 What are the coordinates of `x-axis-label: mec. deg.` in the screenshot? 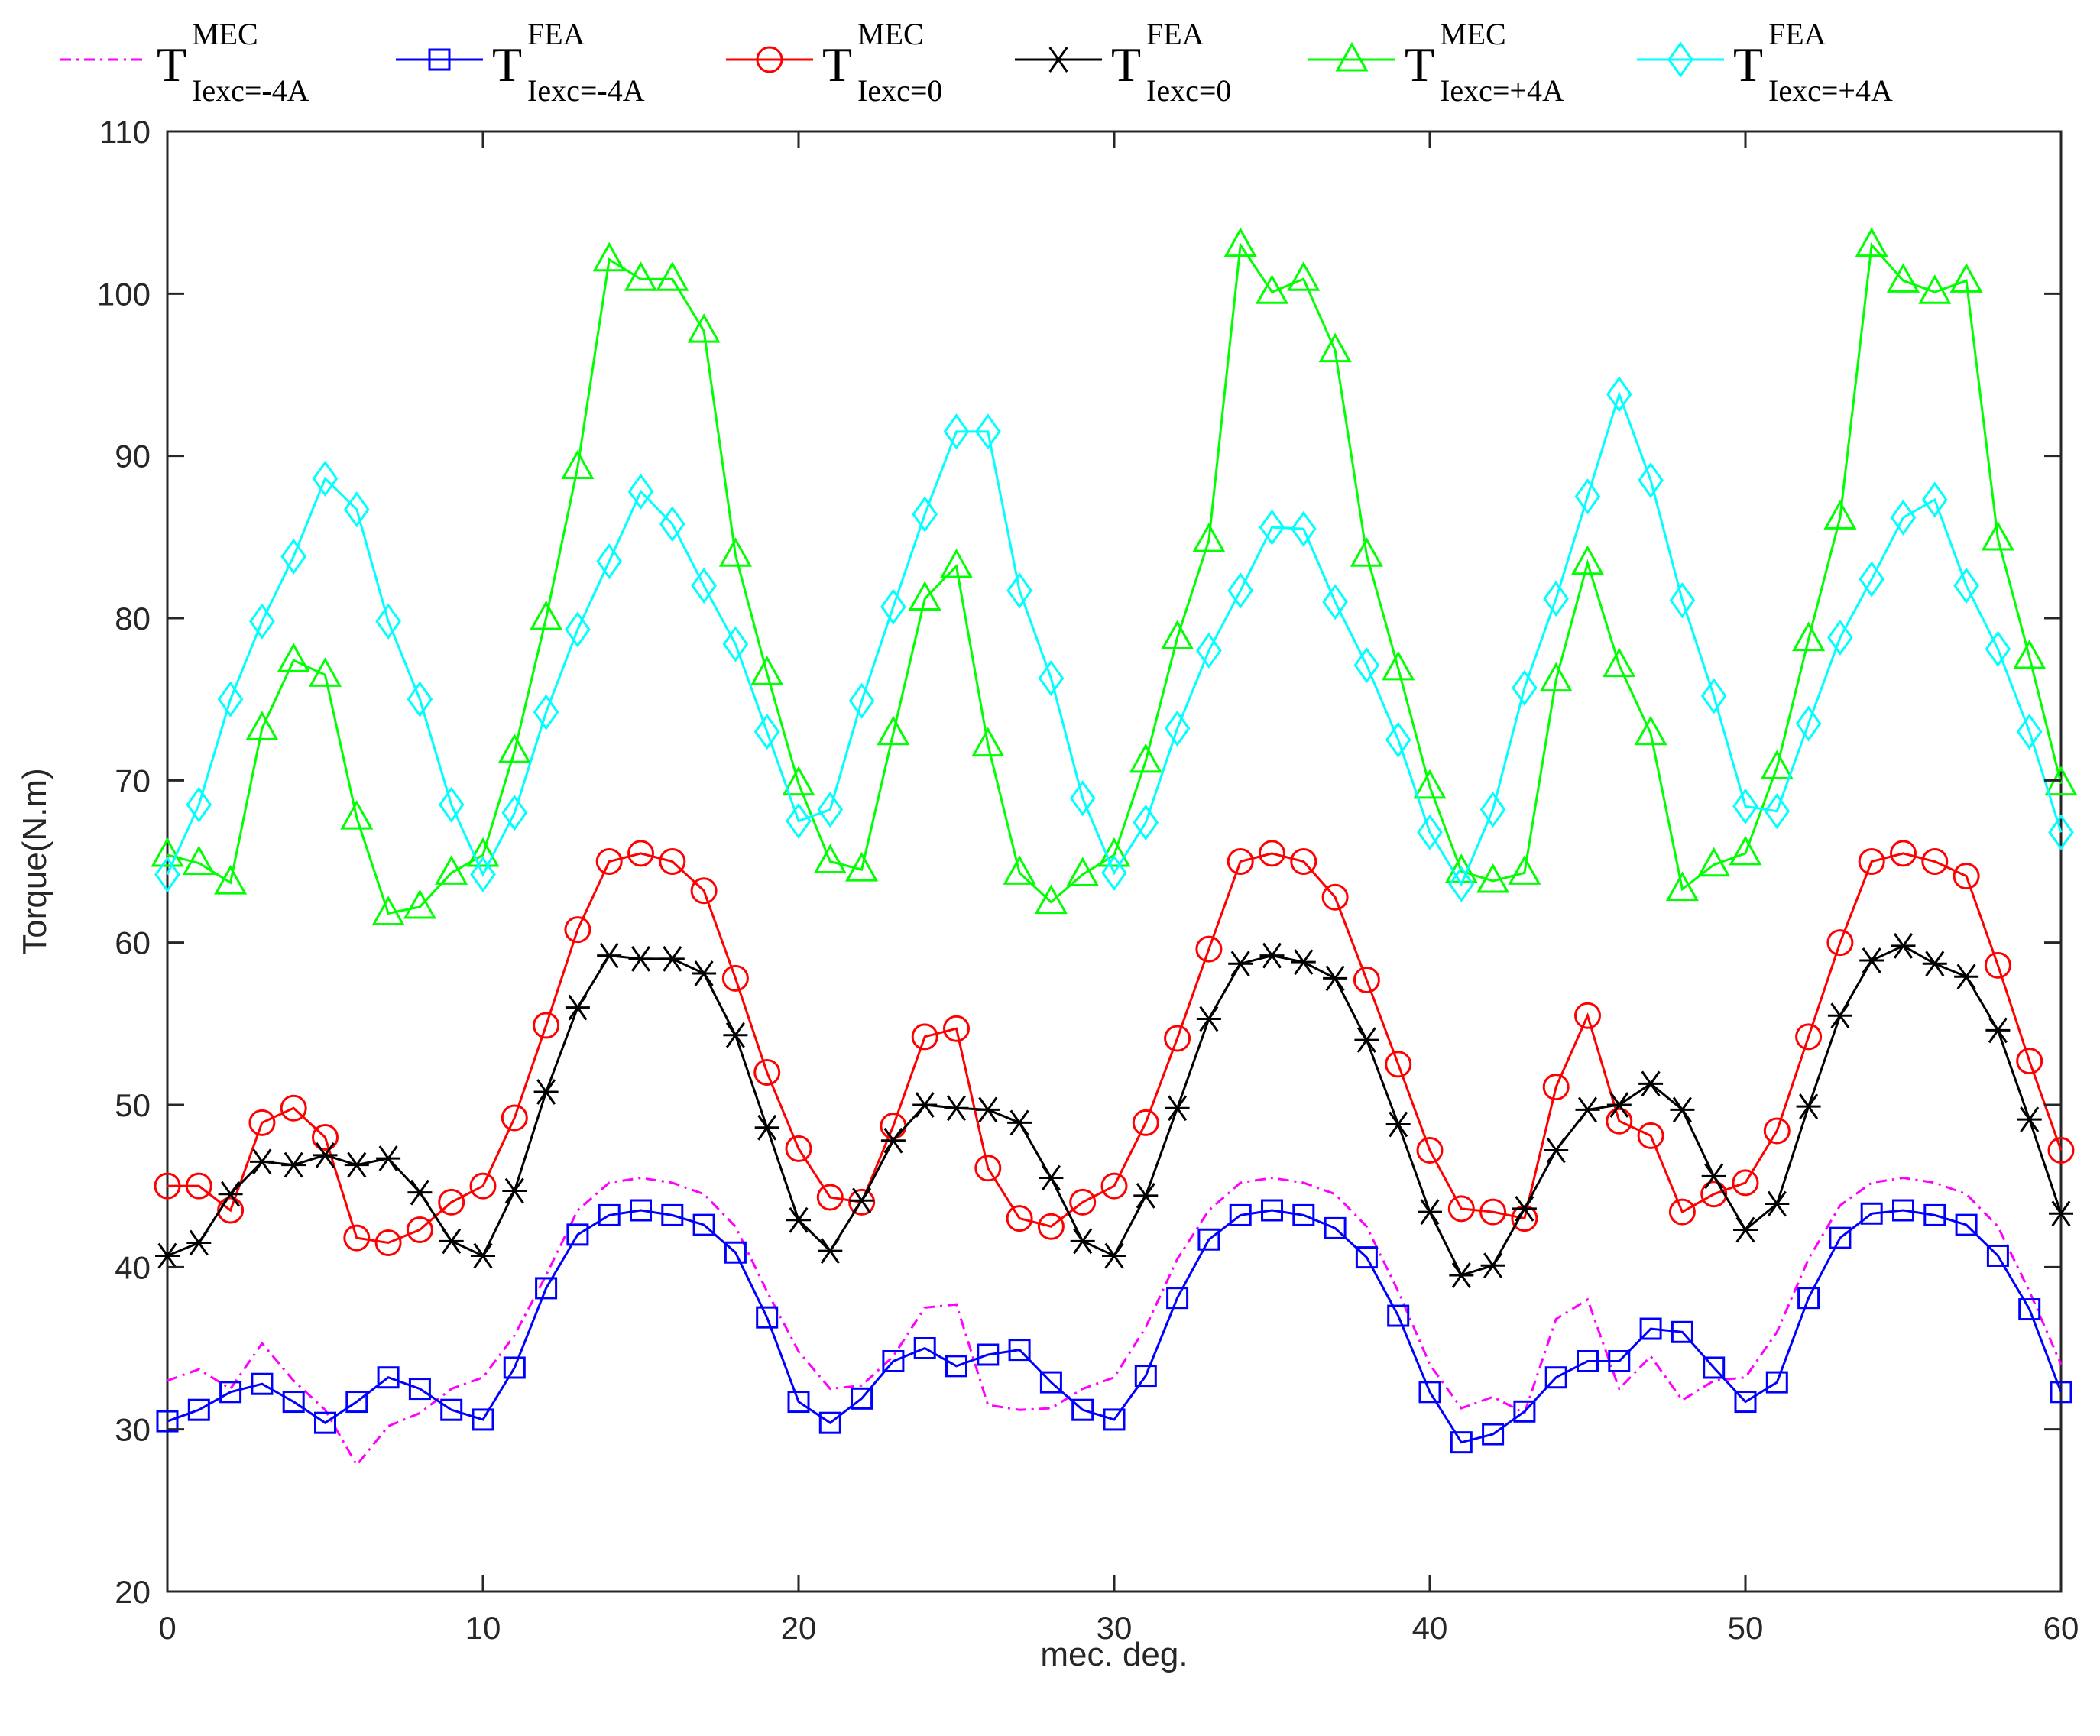 It's located at (1114, 1654).